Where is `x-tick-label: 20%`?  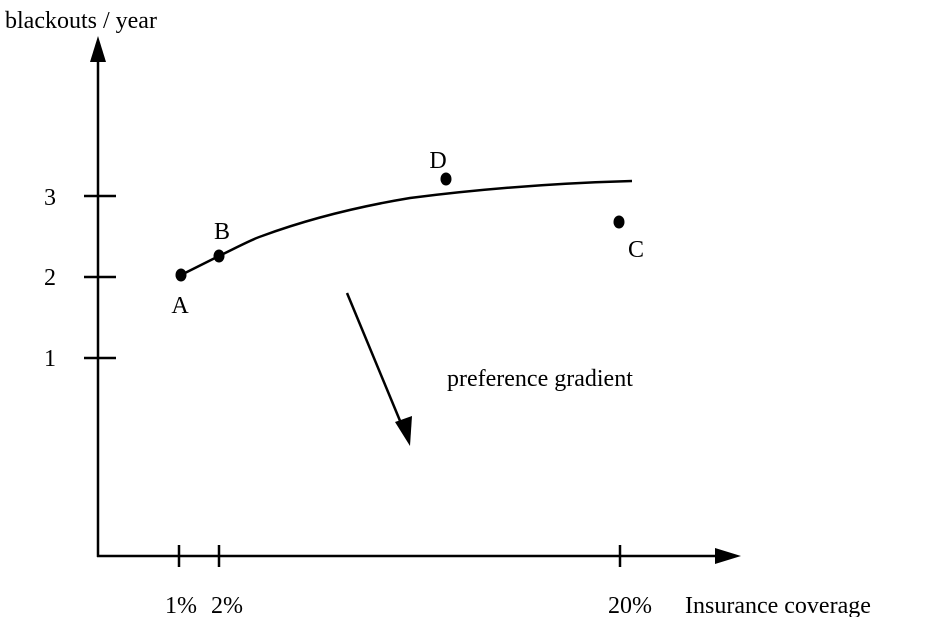 x-tick-label: 20% is located at coordinates (630, 605).